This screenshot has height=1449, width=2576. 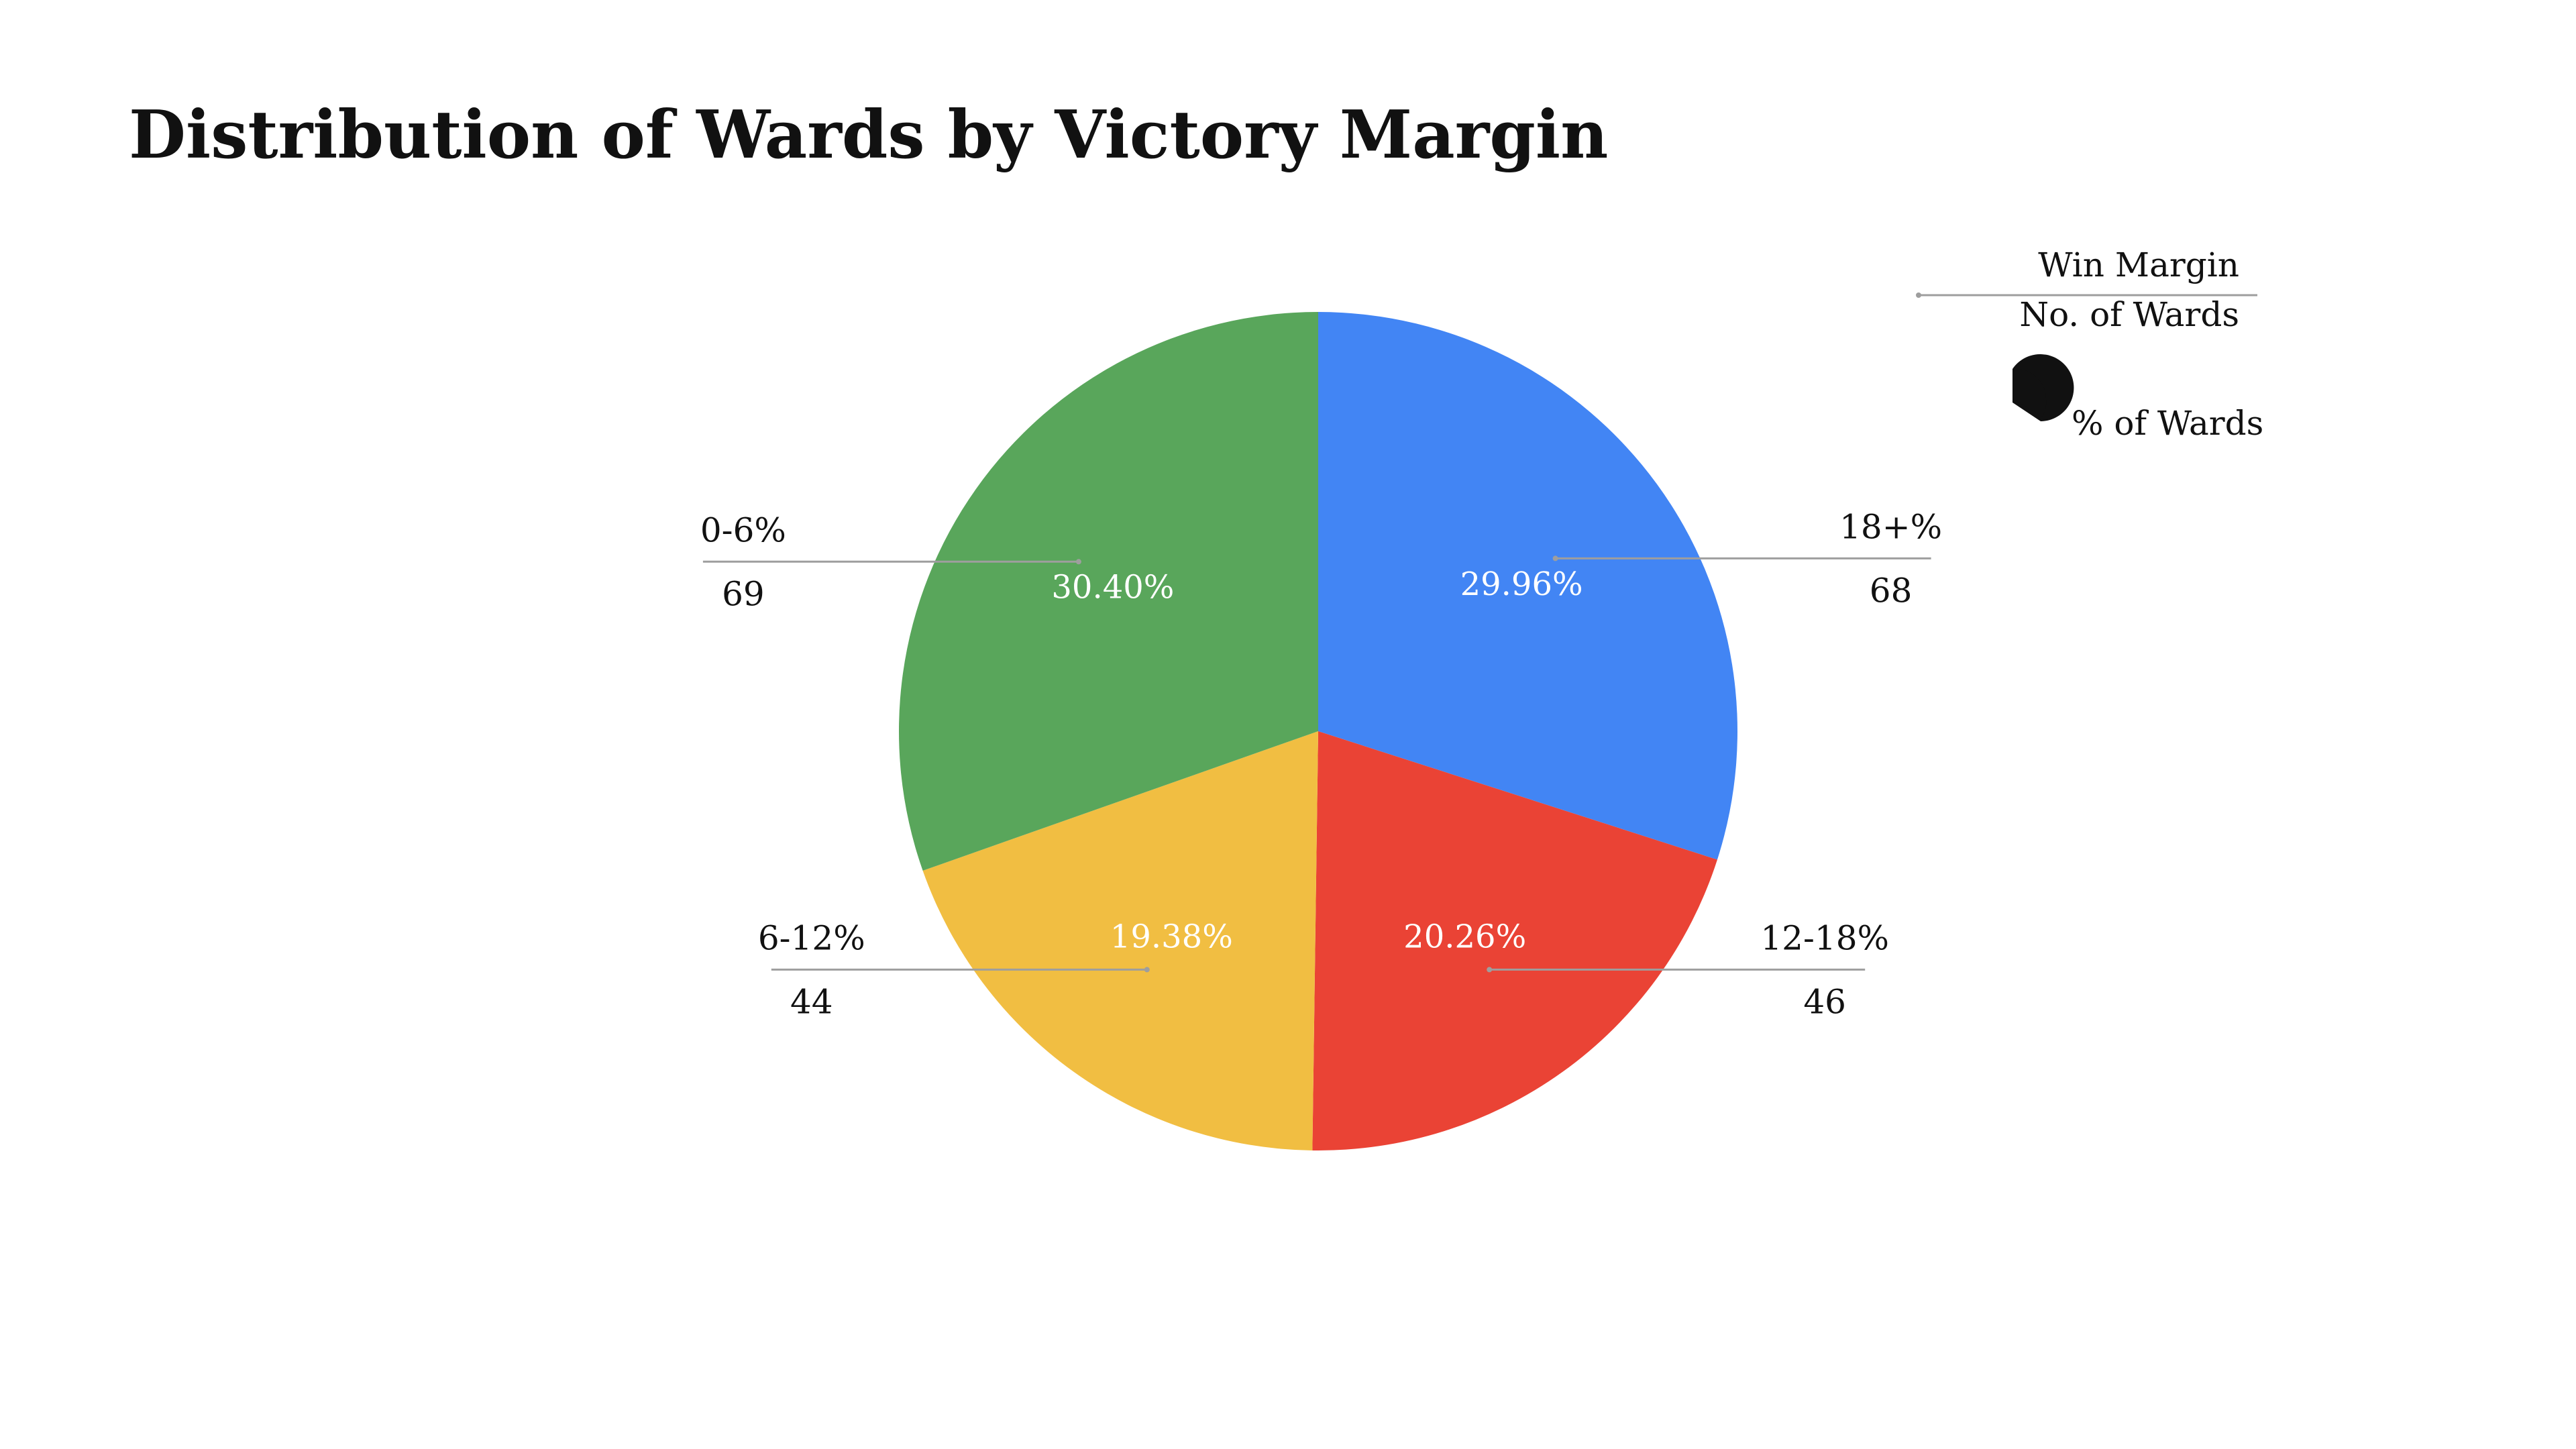 I want to click on slice-percent-label: 30.40%, so click(x=1112, y=587).